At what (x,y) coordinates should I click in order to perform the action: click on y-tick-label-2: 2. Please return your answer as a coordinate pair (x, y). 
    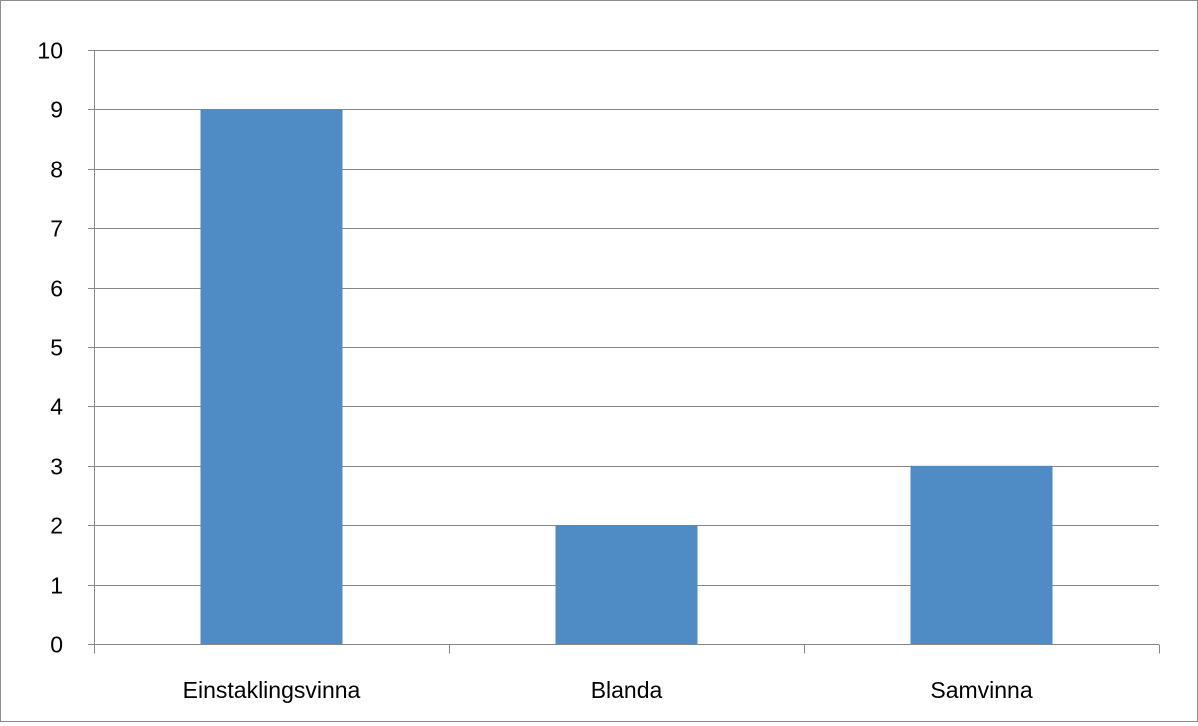
    Looking at the image, I should click on (56, 526).